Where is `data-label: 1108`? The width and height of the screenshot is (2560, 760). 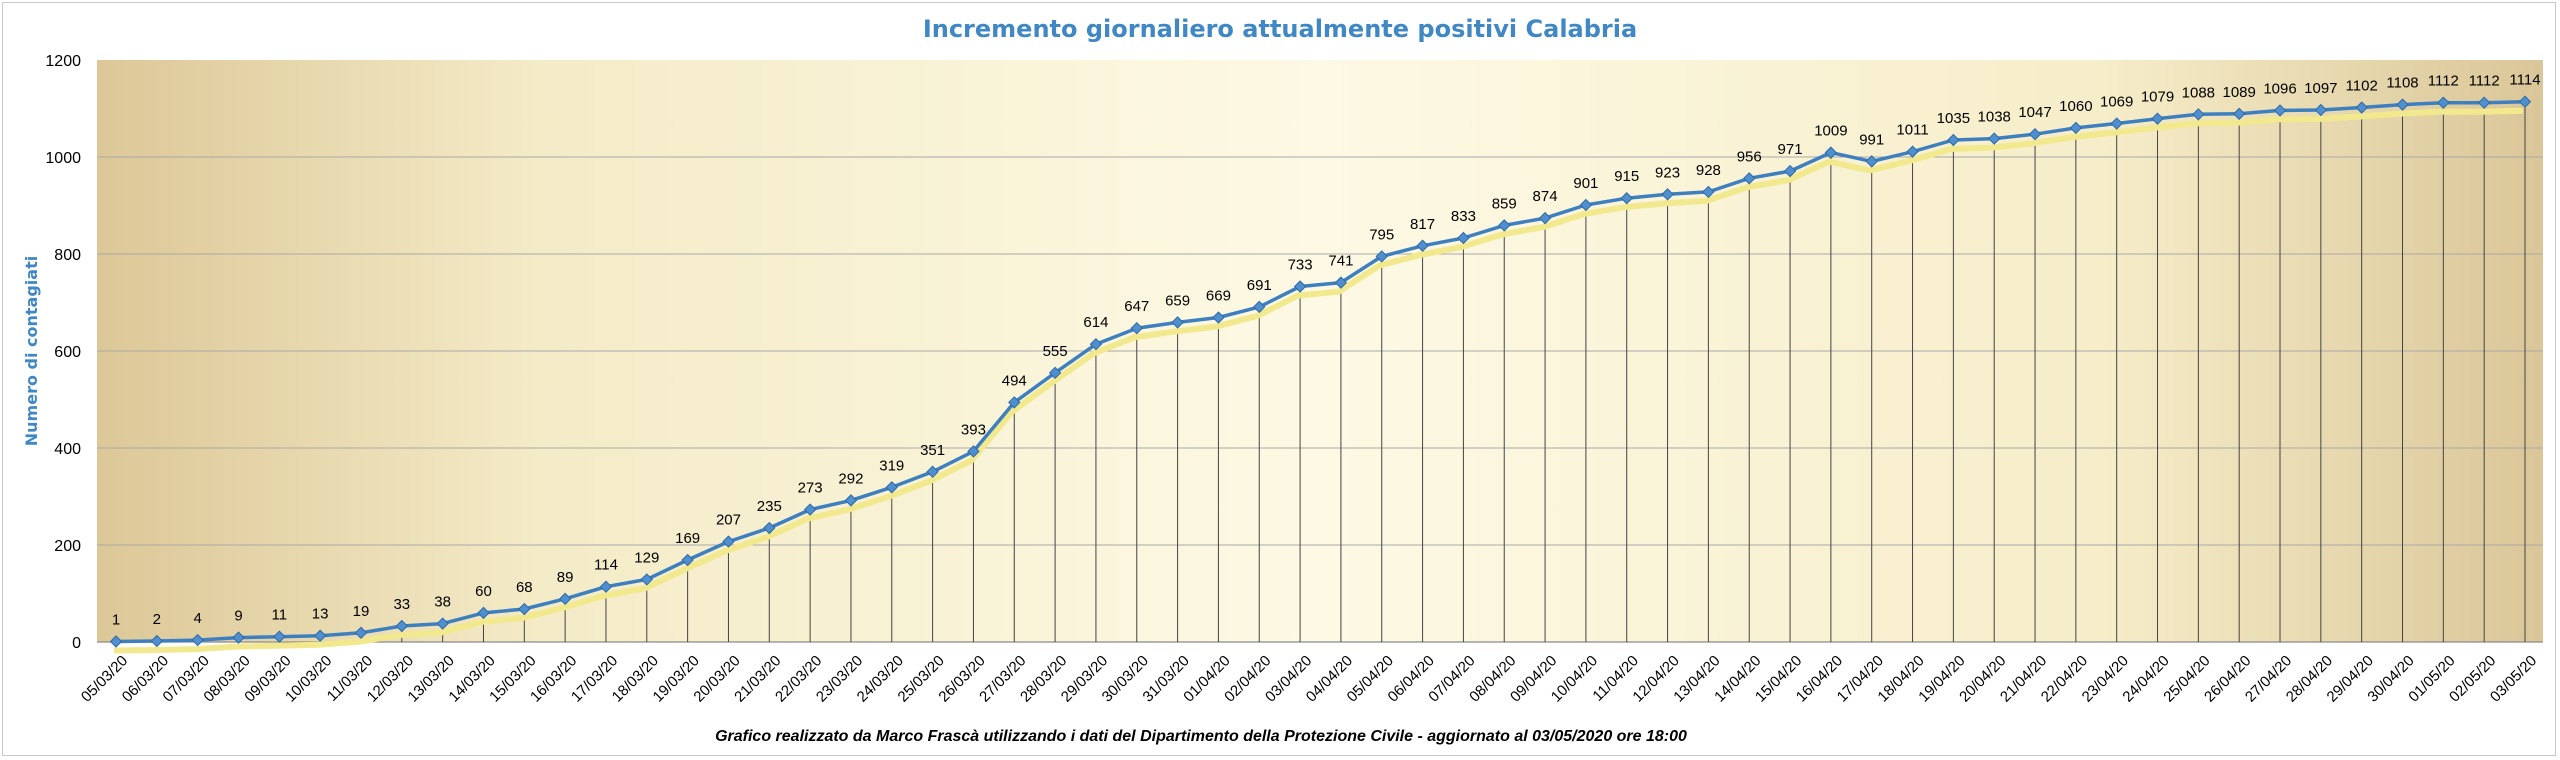
data-label: 1108 is located at coordinates (2402, 83).